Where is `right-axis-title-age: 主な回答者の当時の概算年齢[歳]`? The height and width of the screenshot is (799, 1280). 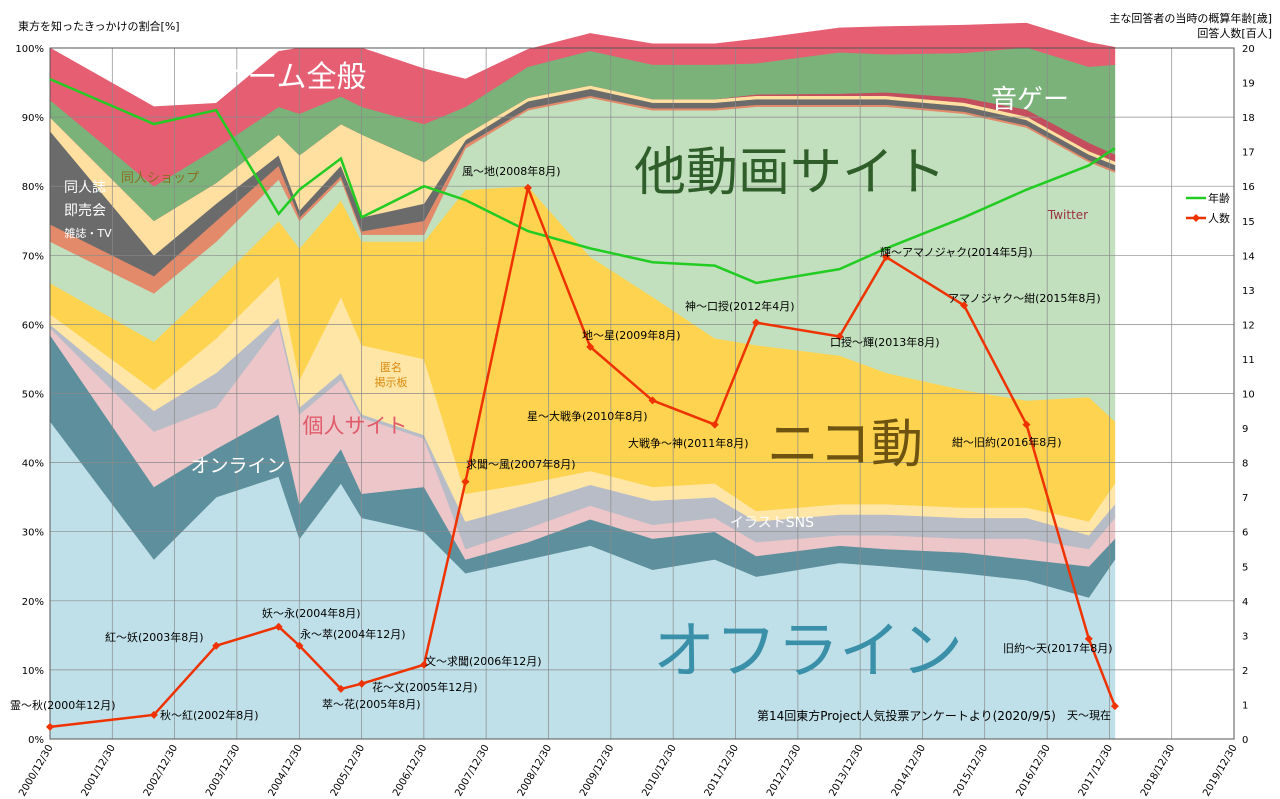
right-axis-title-age: 主な回答者の当時の概算年齢[歳] is located at coordinates (1190, 18).